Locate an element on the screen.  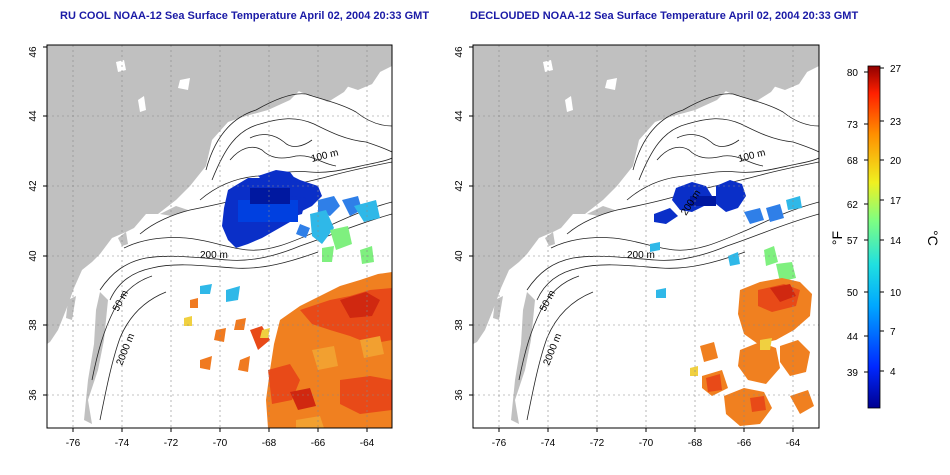
fahrenheit-tick-label: 80 is located at coordinates (853, 73).